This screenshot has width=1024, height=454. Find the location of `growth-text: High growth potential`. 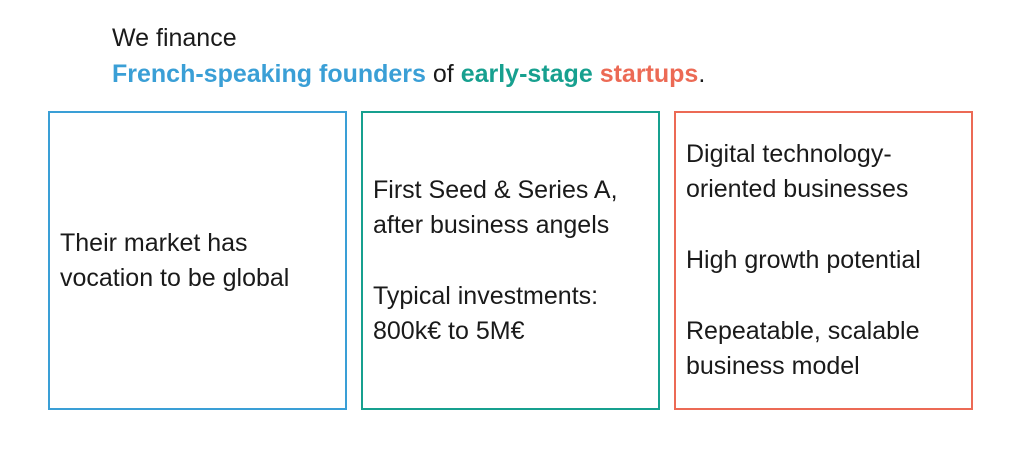

growth-text: High growth potential is located at coordinates (803, 260).